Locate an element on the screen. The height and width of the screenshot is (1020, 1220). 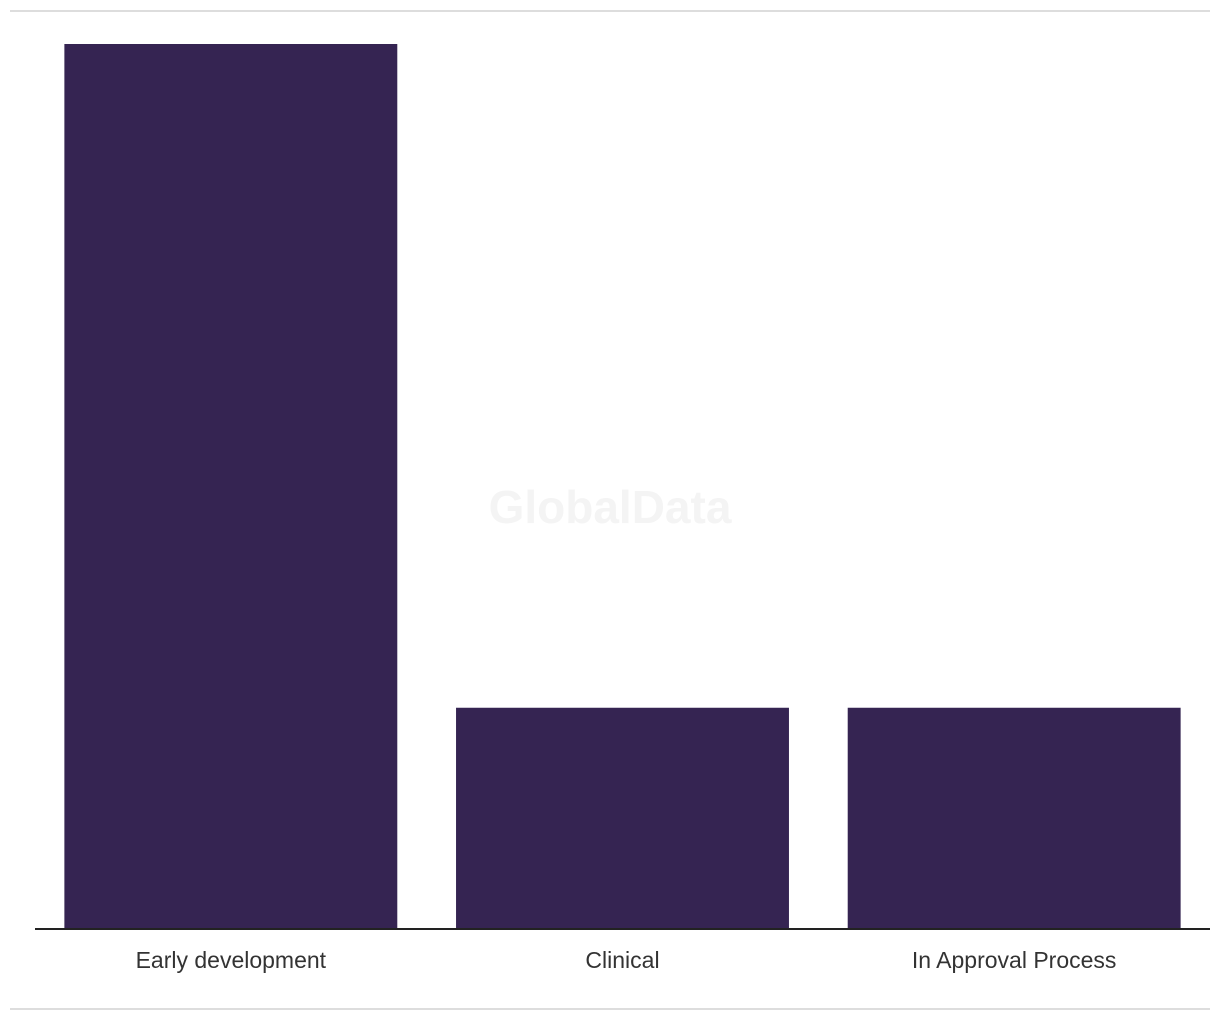
x-tick-label: Clinical is located at coordinates (622, 960).